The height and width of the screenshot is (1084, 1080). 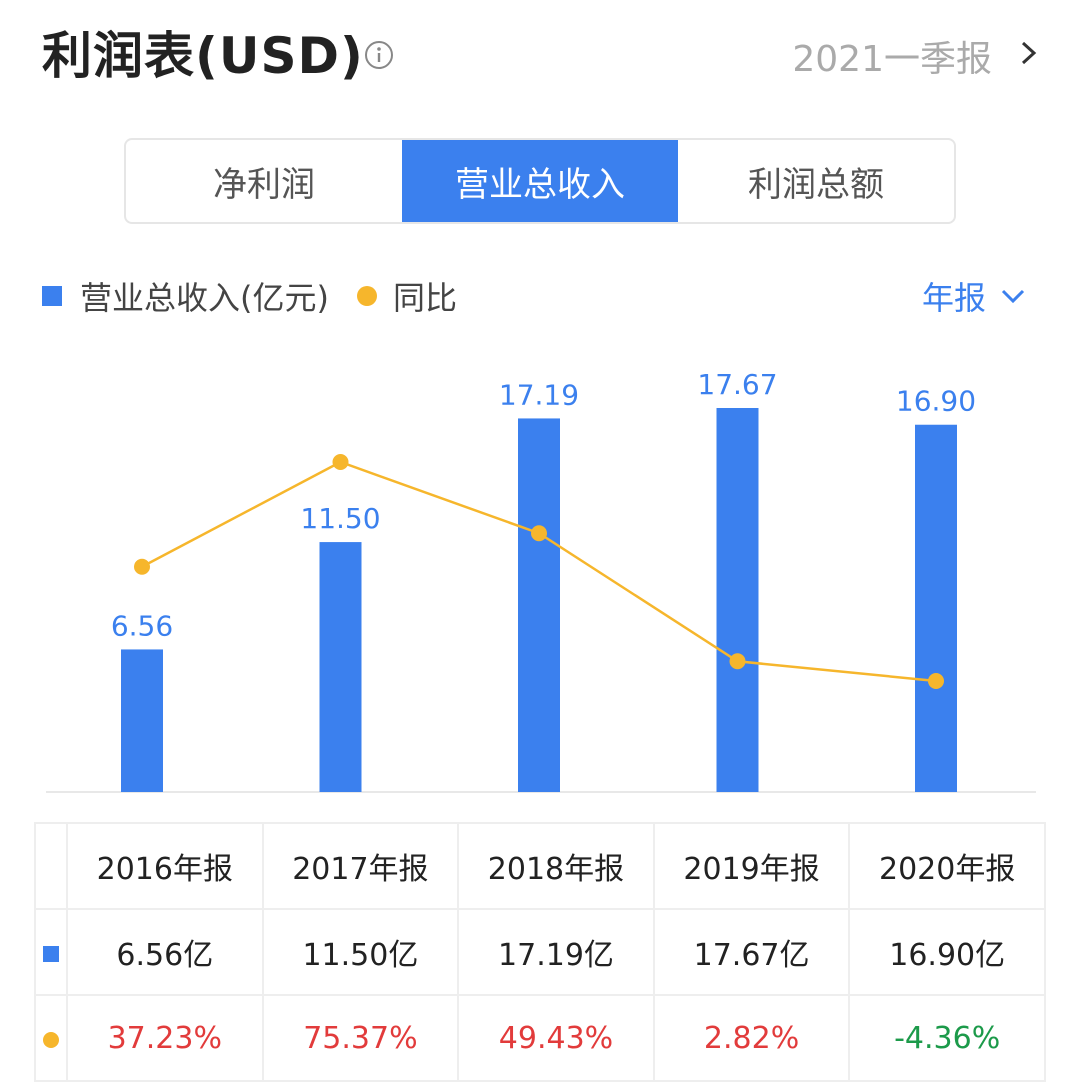 What do you see at coordinates (360, 1038) in the screenshot?
I see `table-cell-yoy: 75.37%` at bounding box center [360, 1038].